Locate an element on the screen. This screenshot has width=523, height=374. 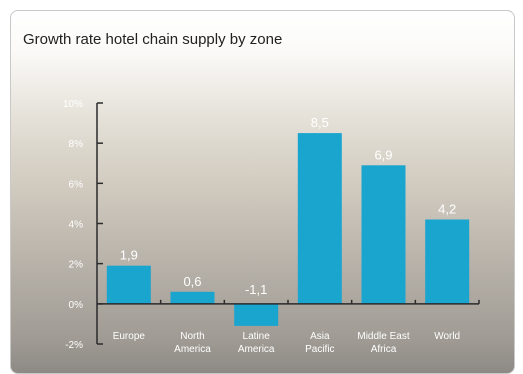
data-label: 4,2 is located at coordinates (447, 208).